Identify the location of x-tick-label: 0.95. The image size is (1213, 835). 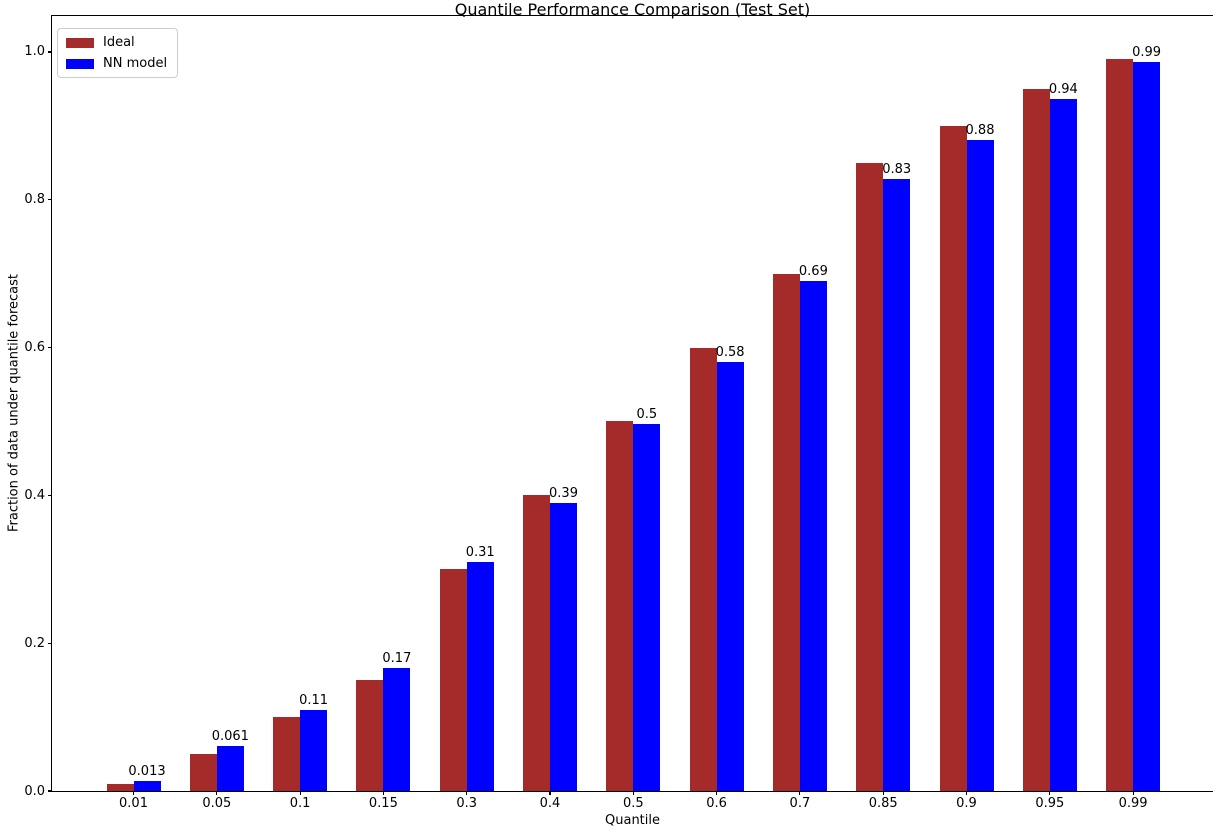
(1050, 803).